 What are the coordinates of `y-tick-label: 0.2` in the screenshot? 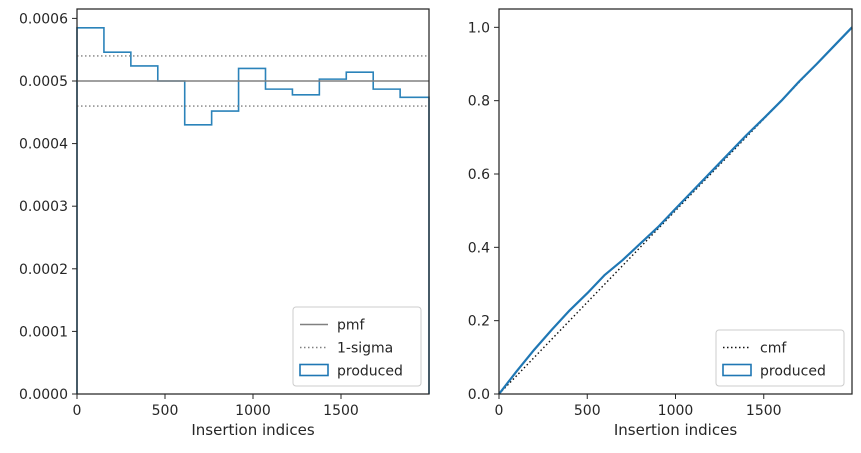 It's located at (479, 322).